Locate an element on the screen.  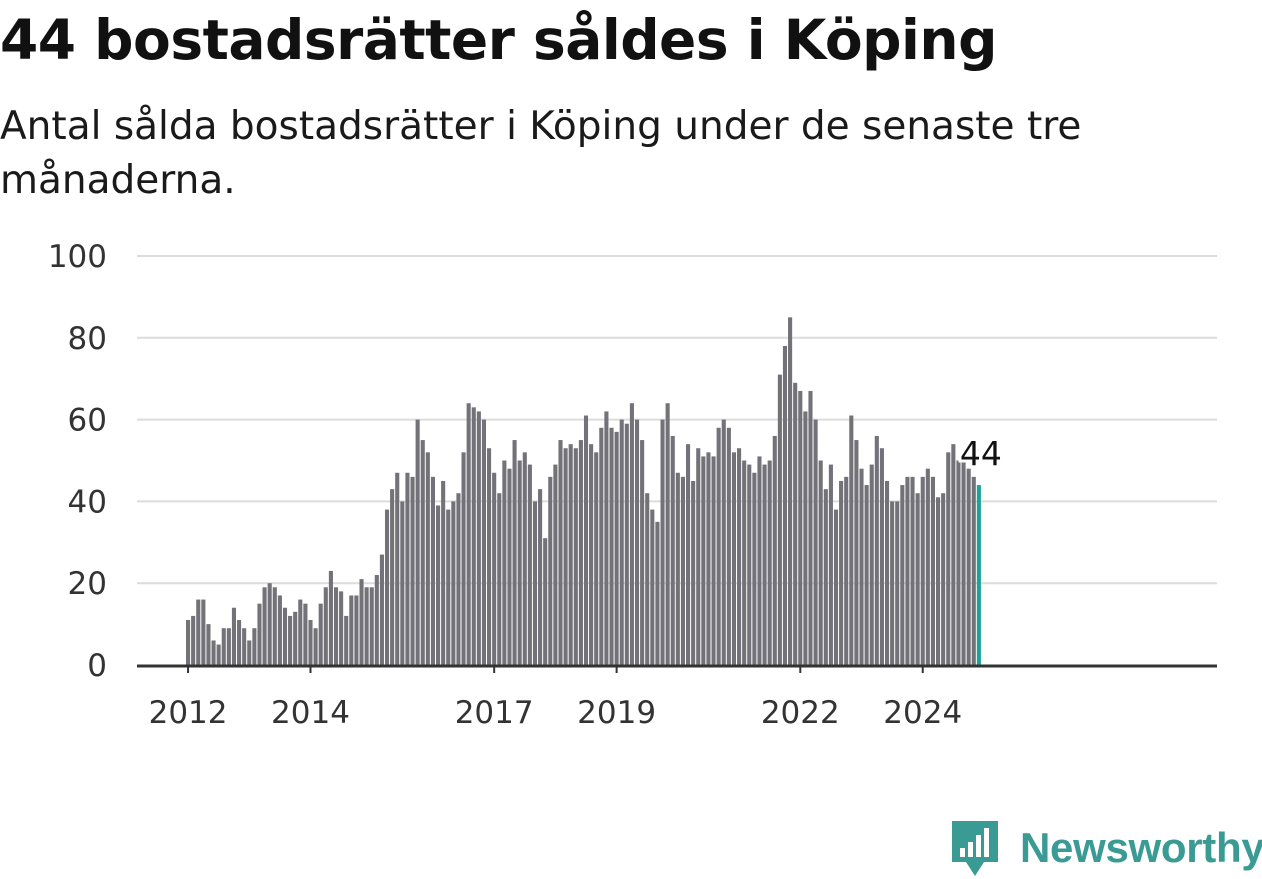
x-tick-label: 2014 is located at coordinates (310, 713).